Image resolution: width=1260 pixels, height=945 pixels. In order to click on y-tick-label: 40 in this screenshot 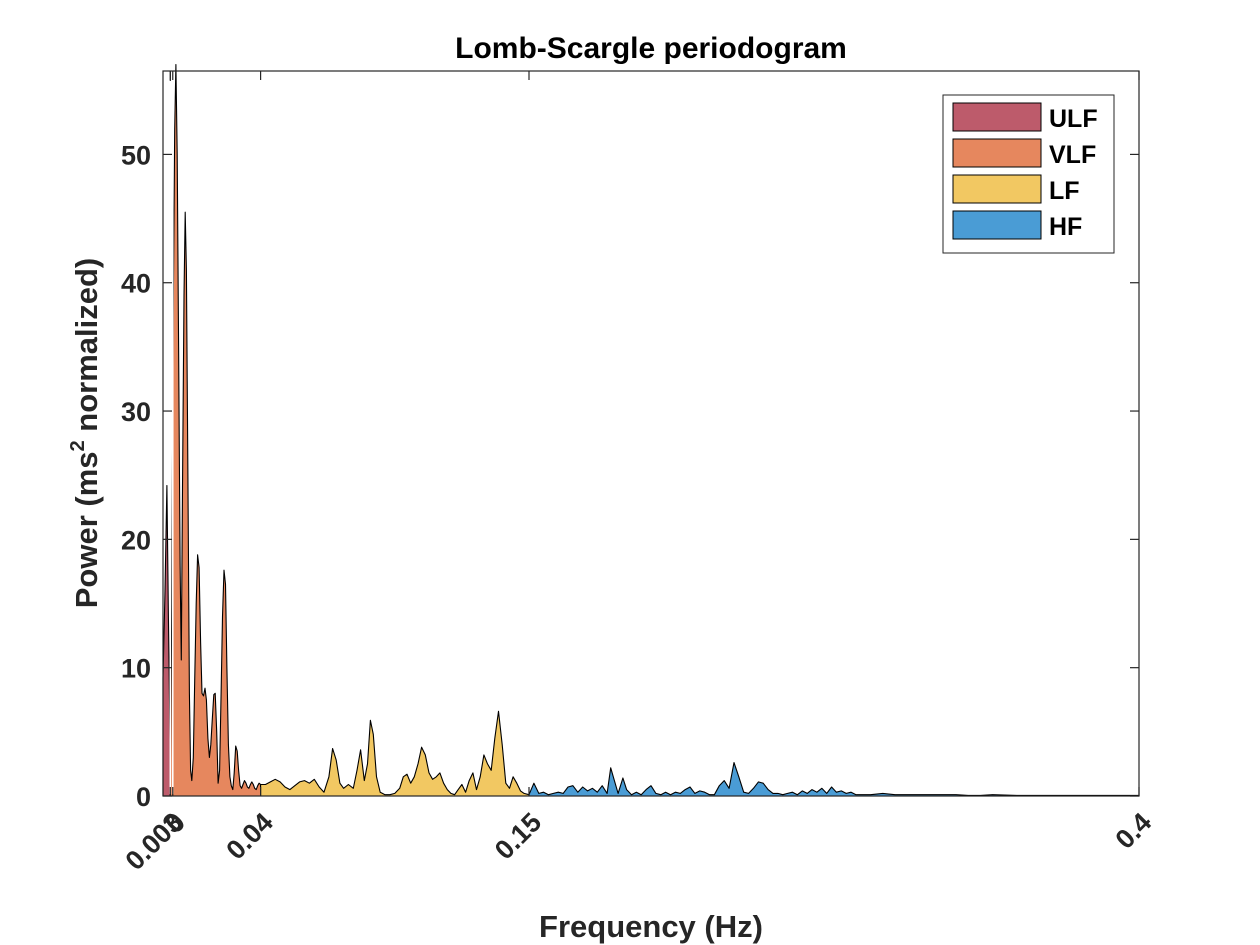, I will do `click(136, 284)`.